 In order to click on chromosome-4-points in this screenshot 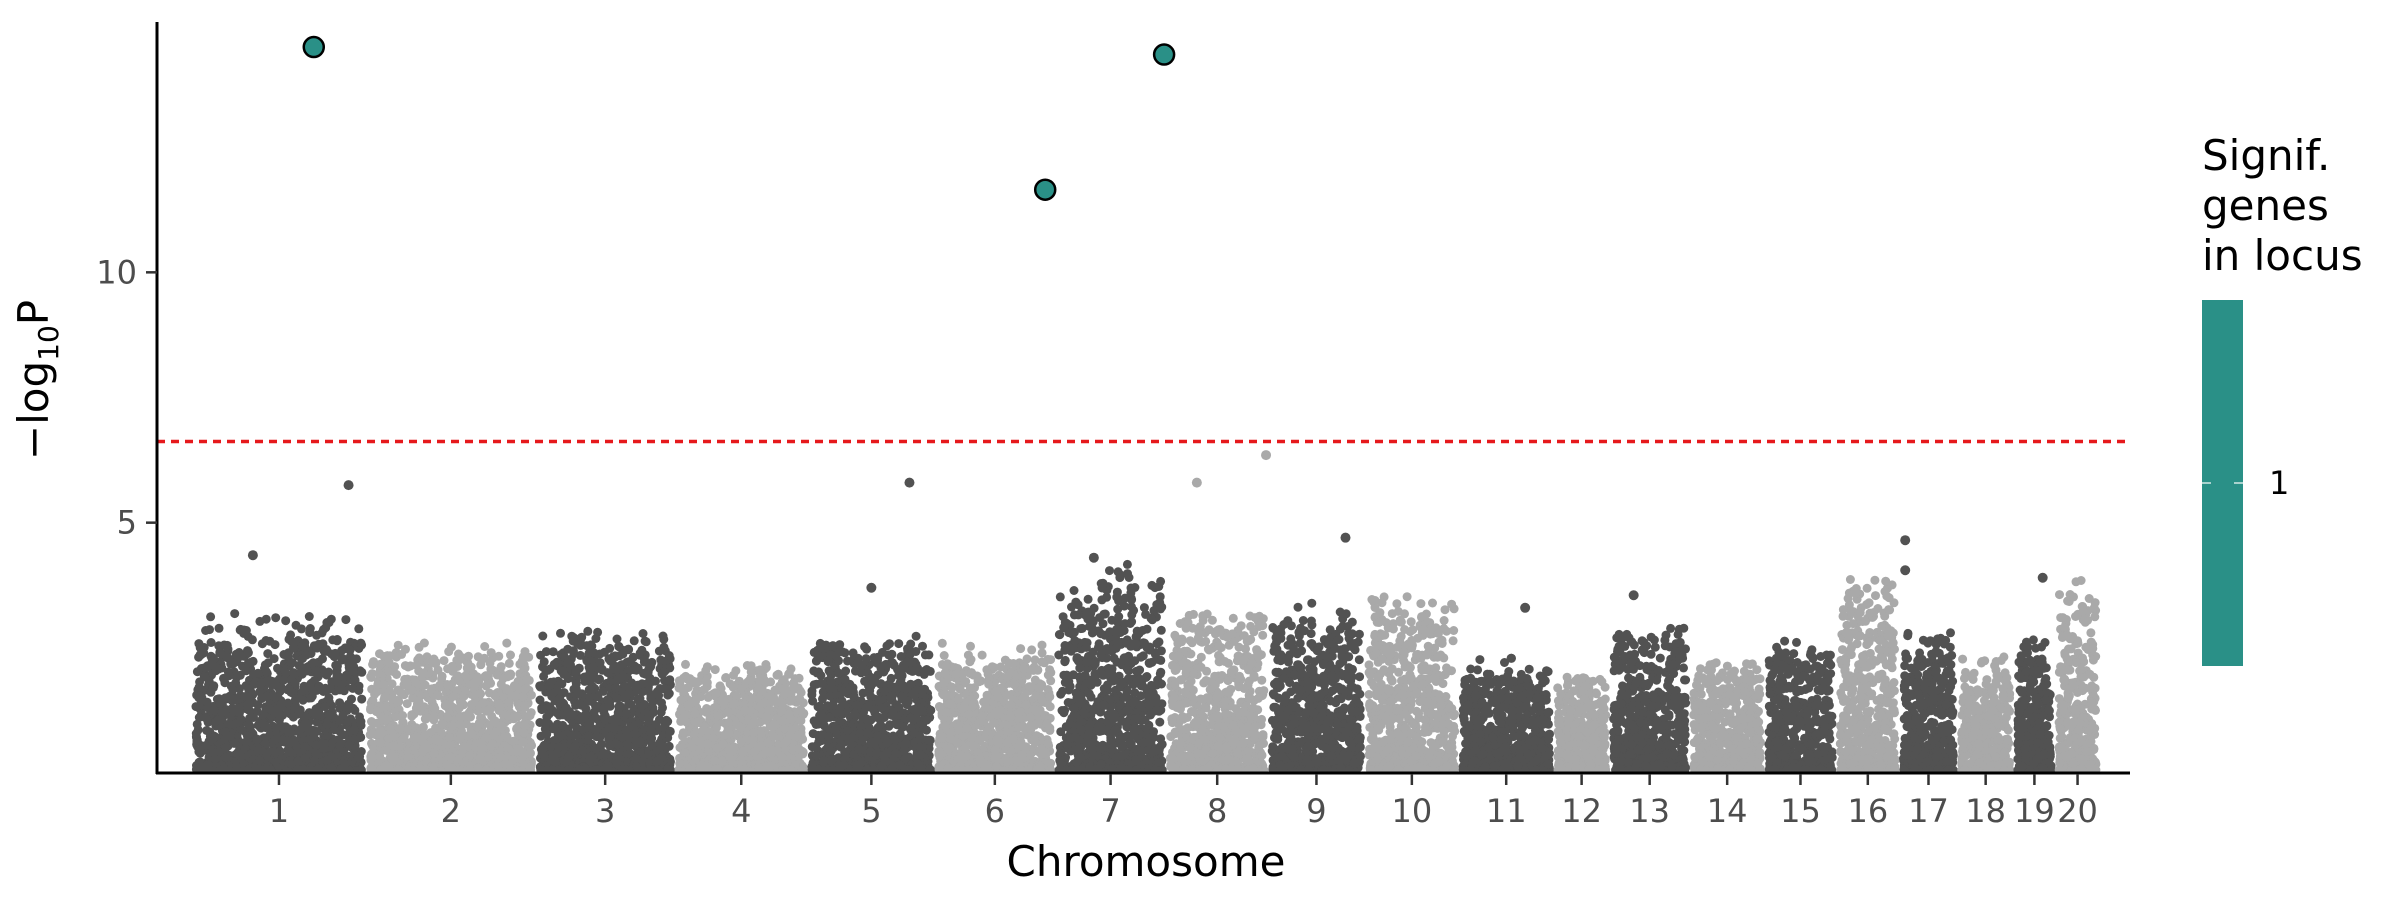, I will do `click(741, 717)`.